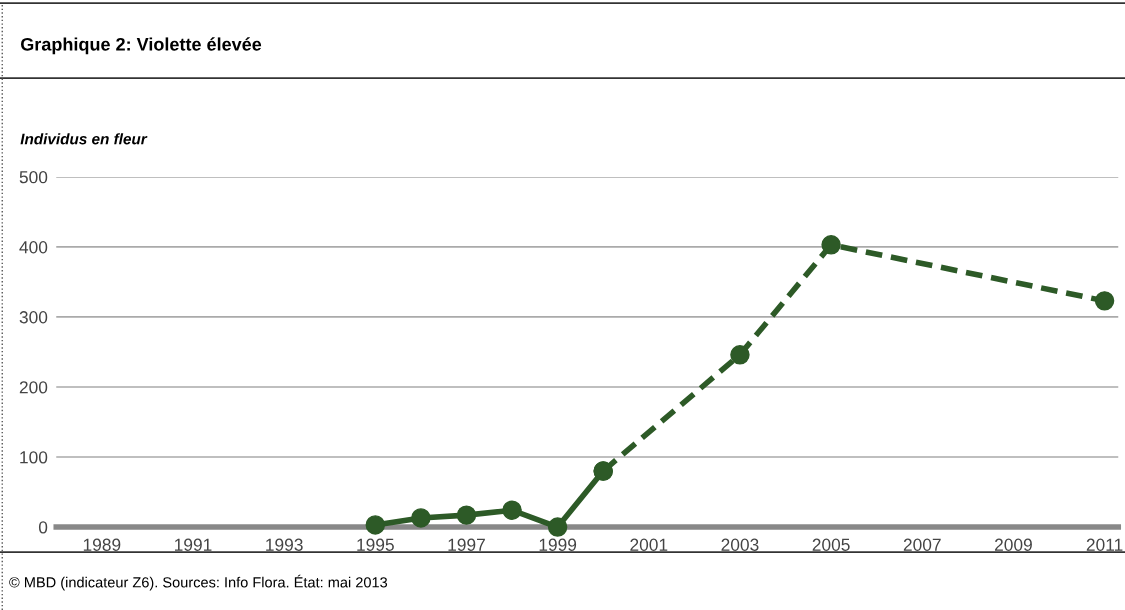 The width and height of the screenshot is (1125, 610). I want to click on x-tick-label: 2009, so click(1013, 544).